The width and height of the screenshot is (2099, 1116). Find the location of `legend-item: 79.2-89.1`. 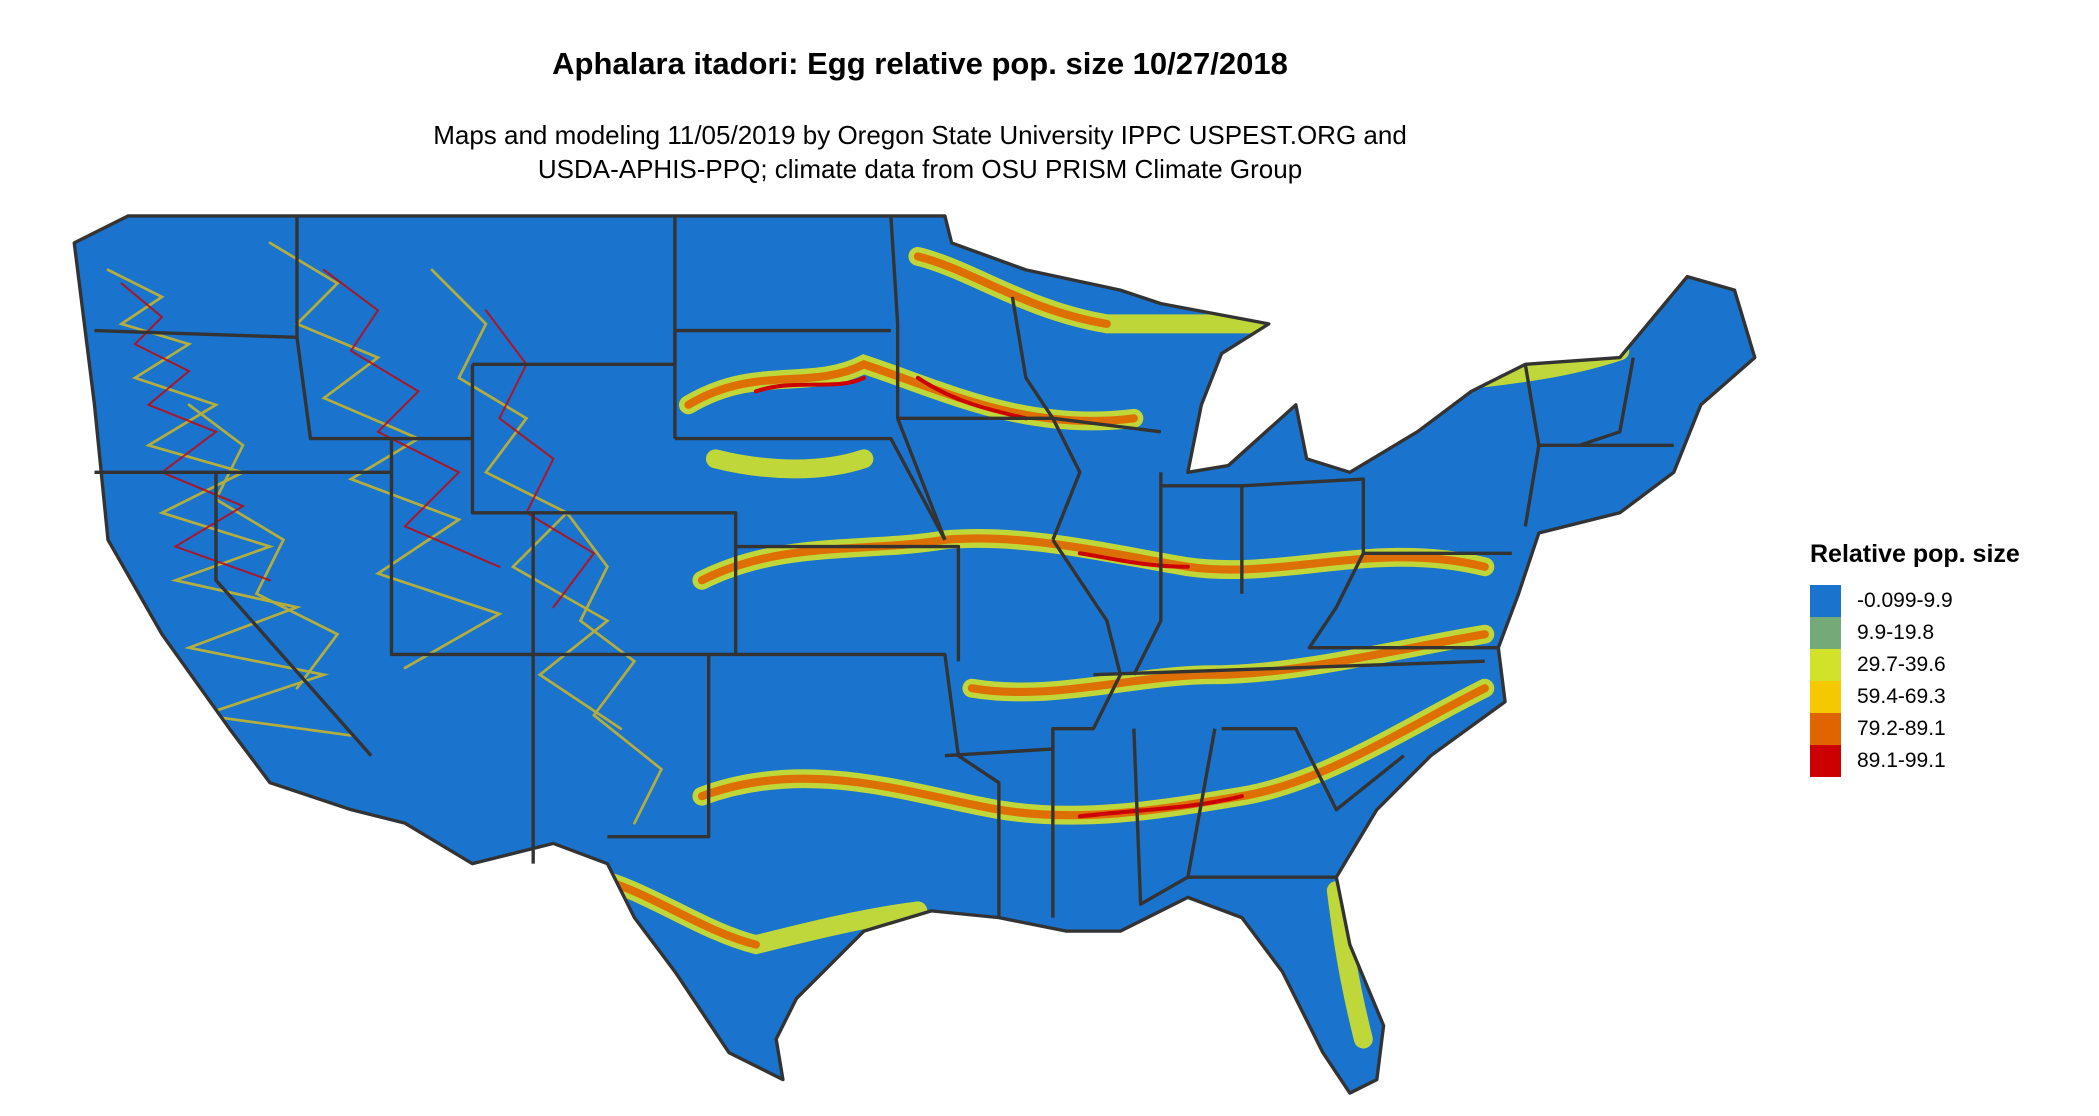

legend-item: 79.2-89.1 is located at coordinates (1915, 729).